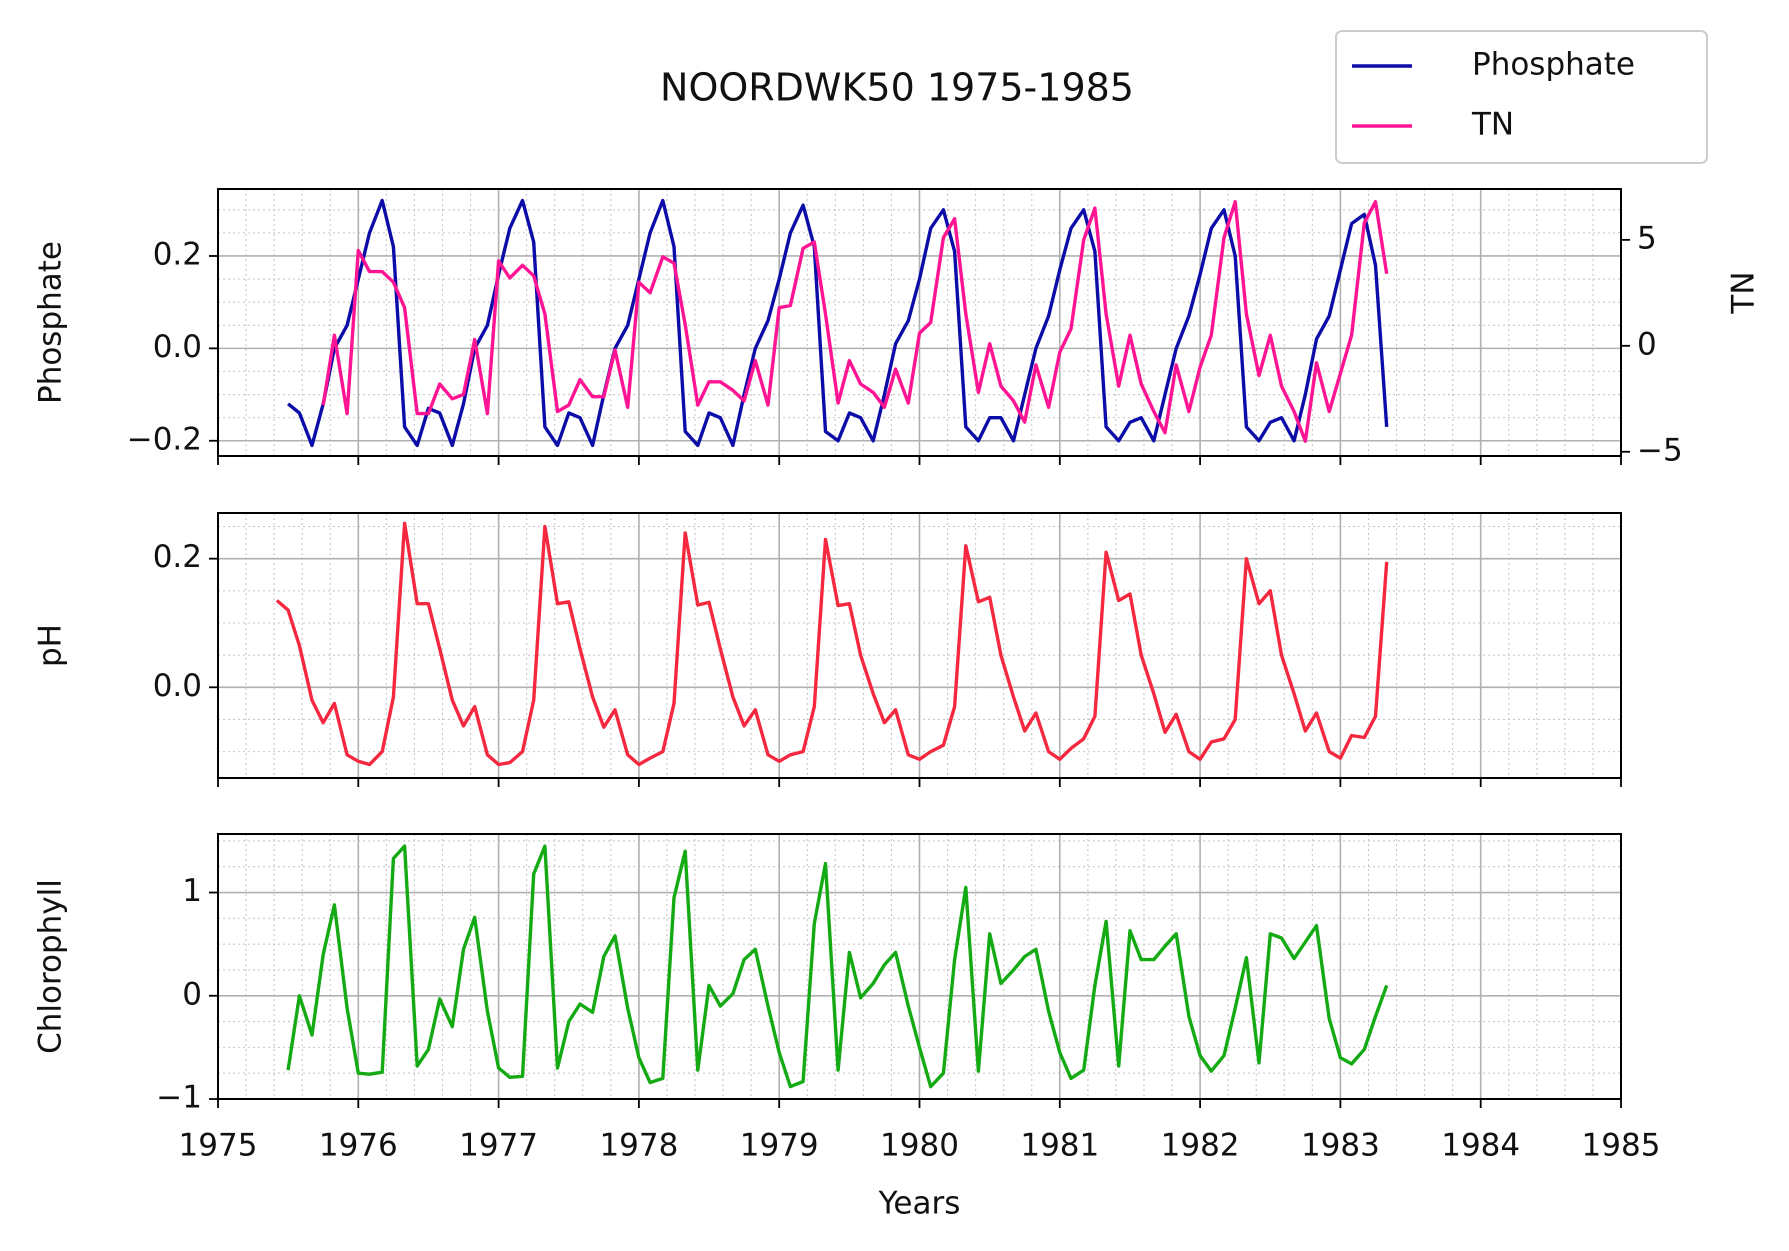  Describe the element at coordinates (1340, 1146) in the screenshot. I see `x-tick-label: 1983` at that location.